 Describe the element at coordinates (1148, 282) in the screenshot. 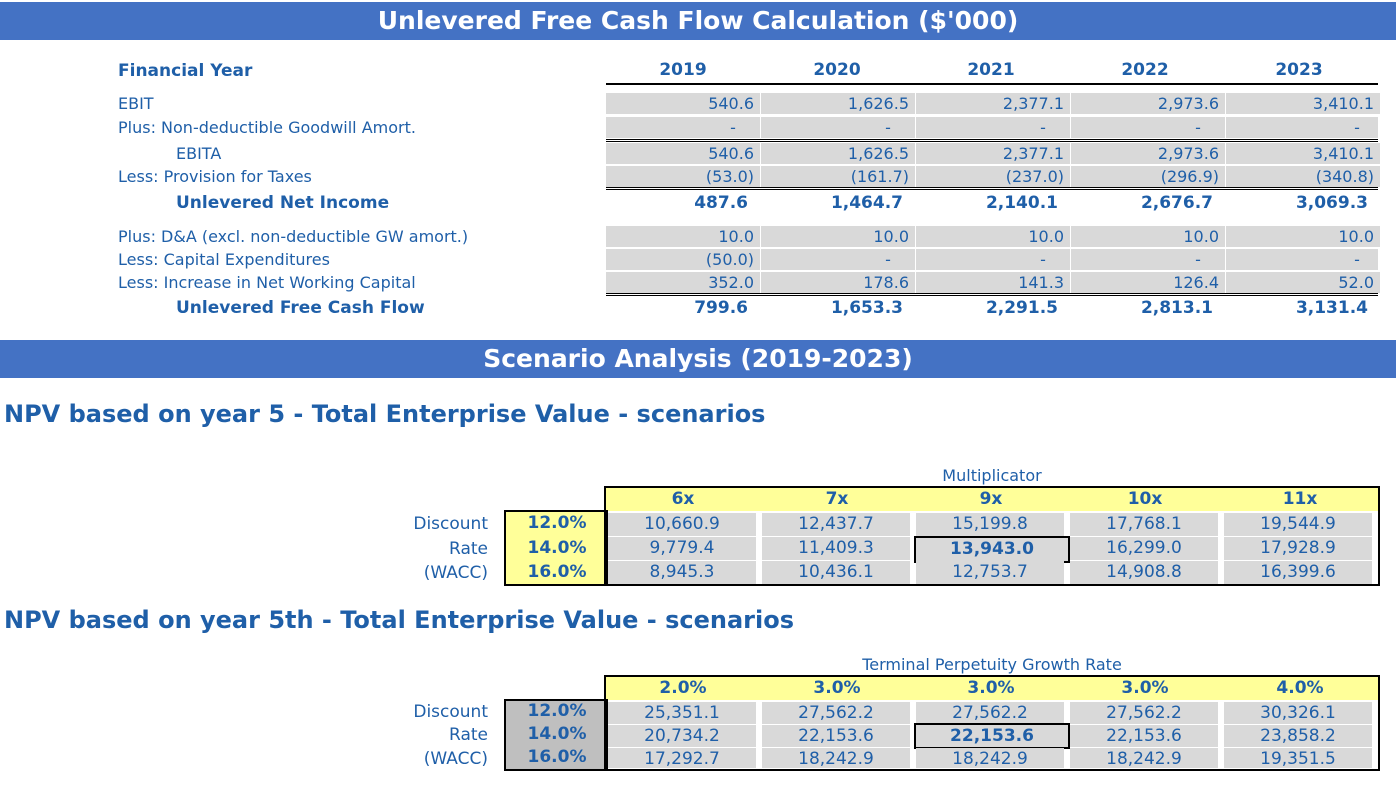

I see `nwc-2022: 126.4` at that location.